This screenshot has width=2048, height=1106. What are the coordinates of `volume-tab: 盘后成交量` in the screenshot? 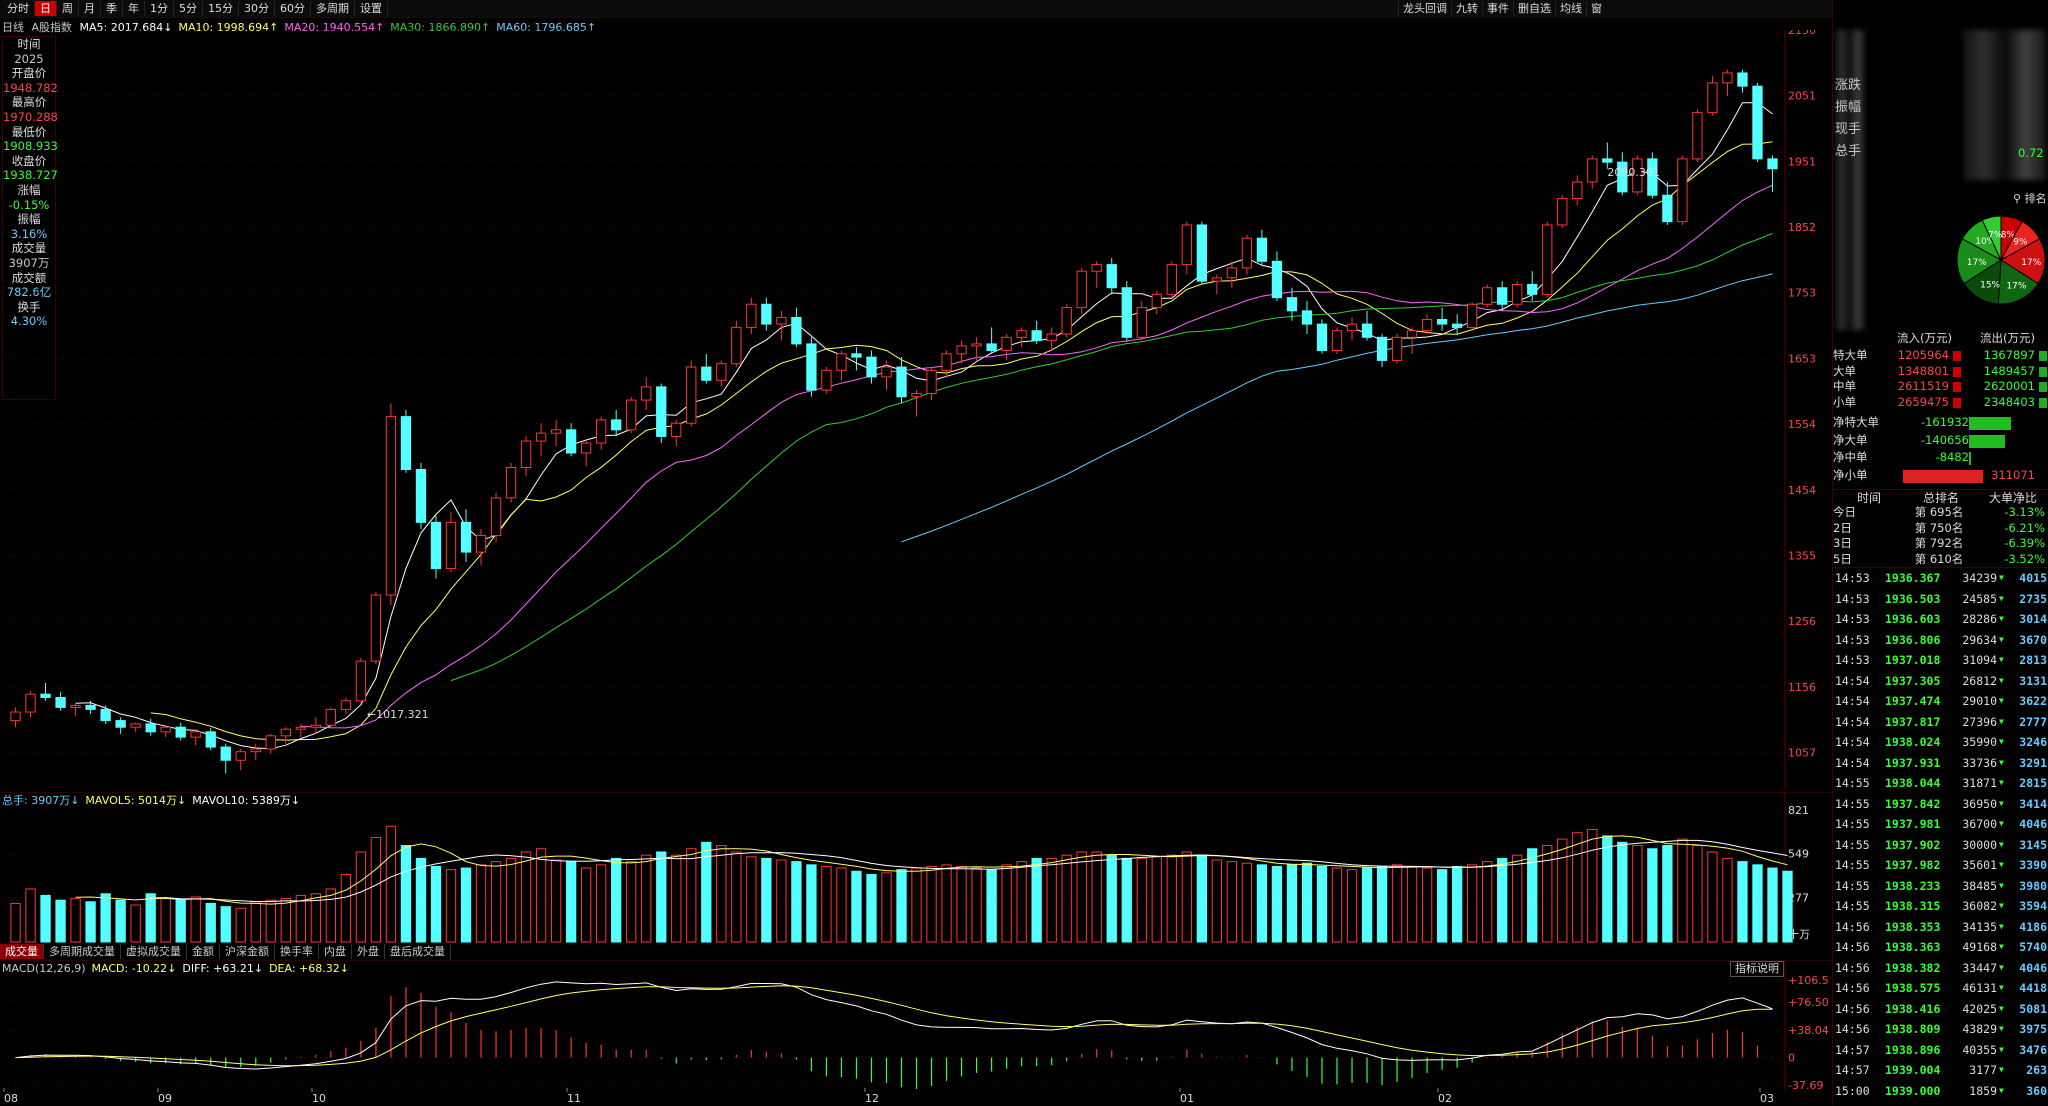 It's located at (418, 951).